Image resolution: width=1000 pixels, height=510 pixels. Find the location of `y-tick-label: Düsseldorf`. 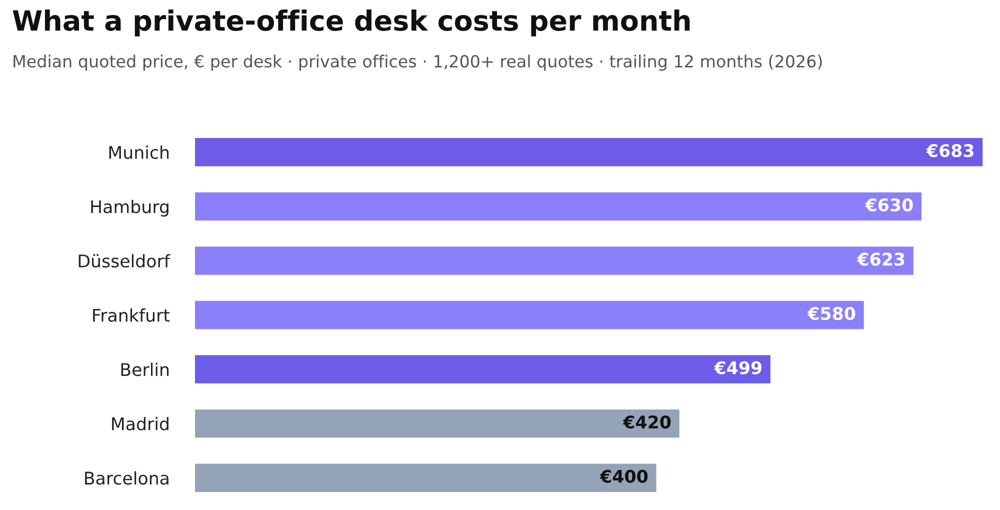

y-tick-label: Düsseldorf is located at coordinates (124, 261).